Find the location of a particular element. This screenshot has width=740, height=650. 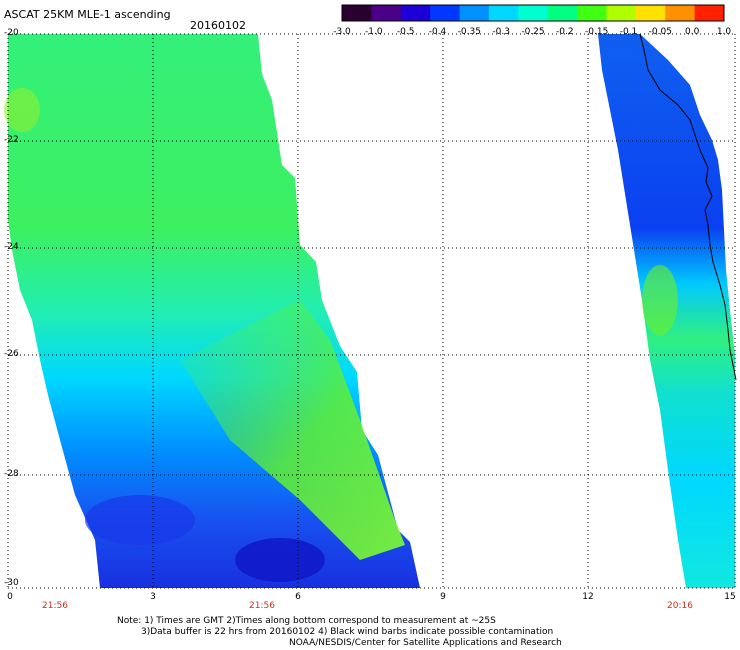

lon-label: 3 is located at coordinates (153, 597).